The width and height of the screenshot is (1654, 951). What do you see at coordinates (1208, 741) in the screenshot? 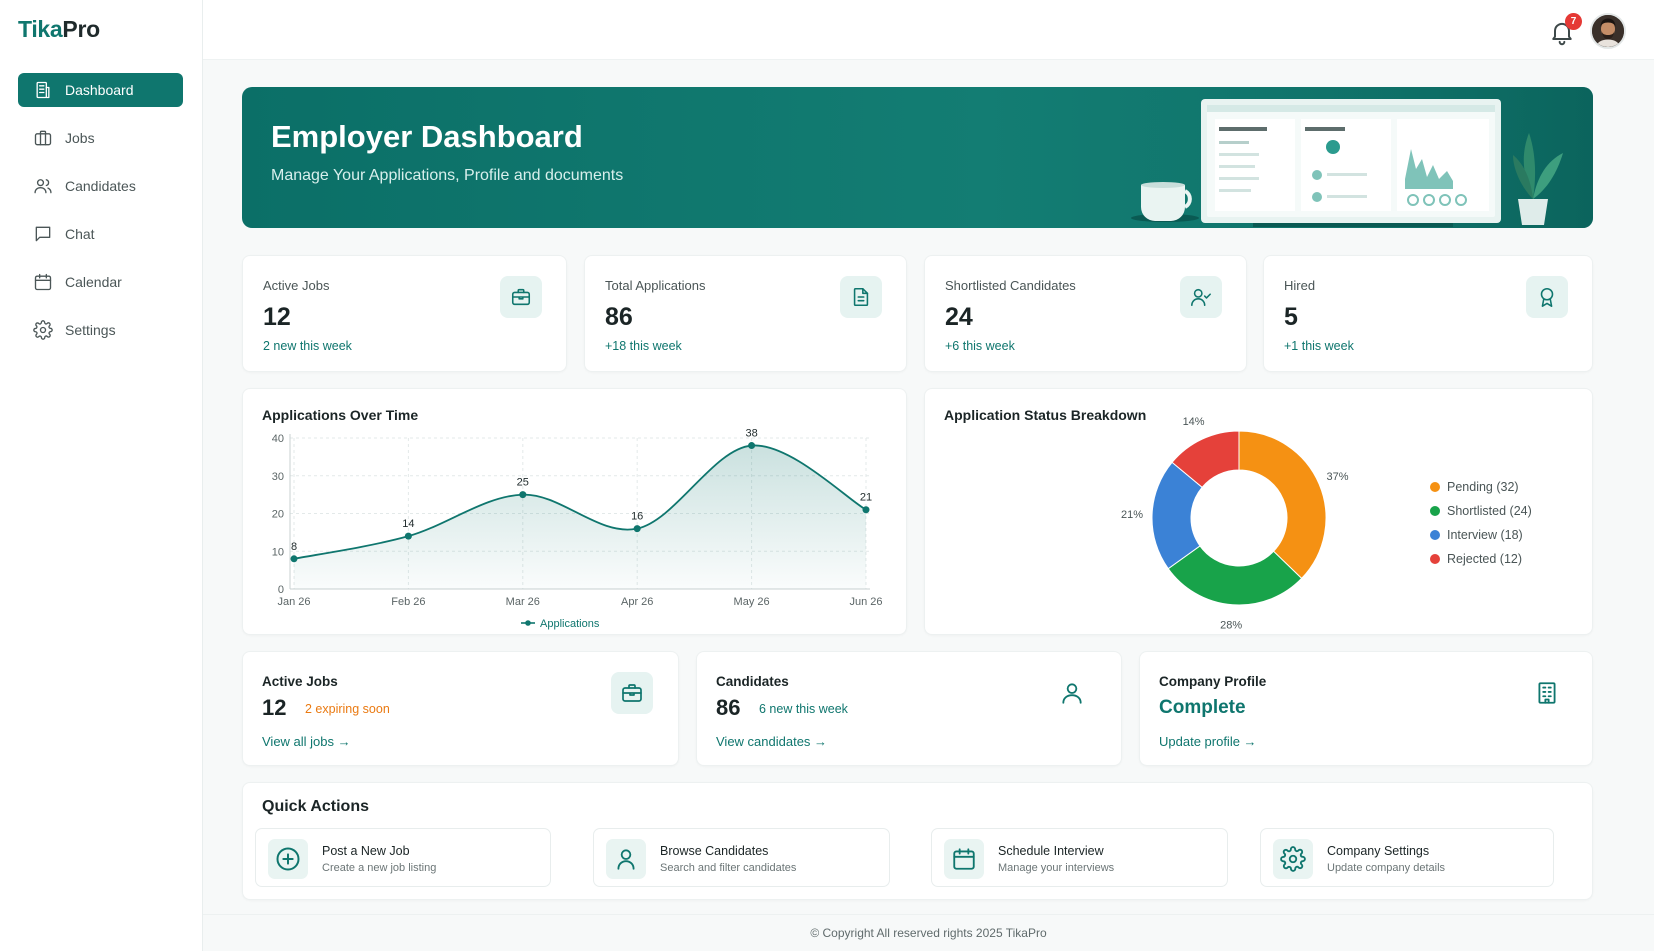
I see `update-profile-link: Update profile →` at bounding box center [1208, 741].